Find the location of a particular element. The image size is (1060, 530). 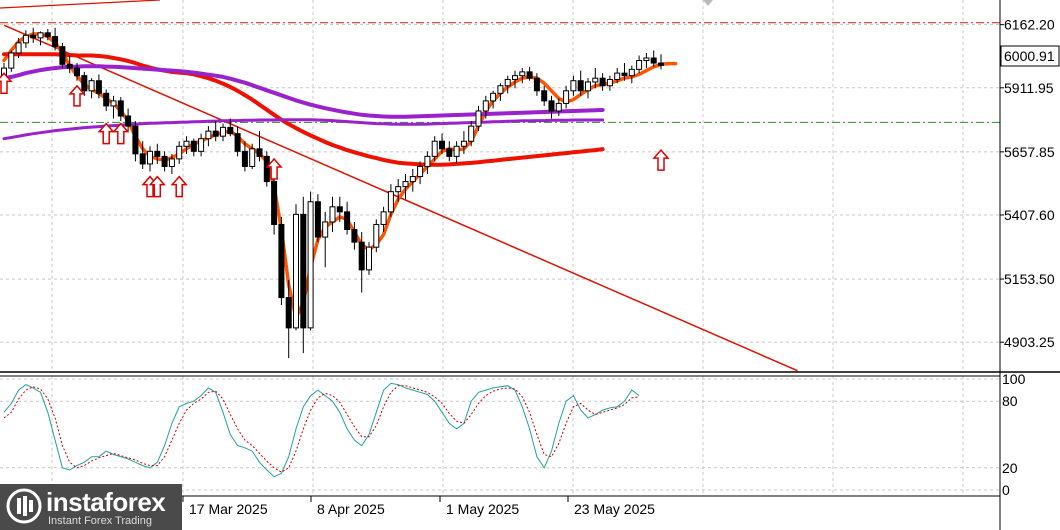

oscillator-lines is located at coordinates (321, 430).